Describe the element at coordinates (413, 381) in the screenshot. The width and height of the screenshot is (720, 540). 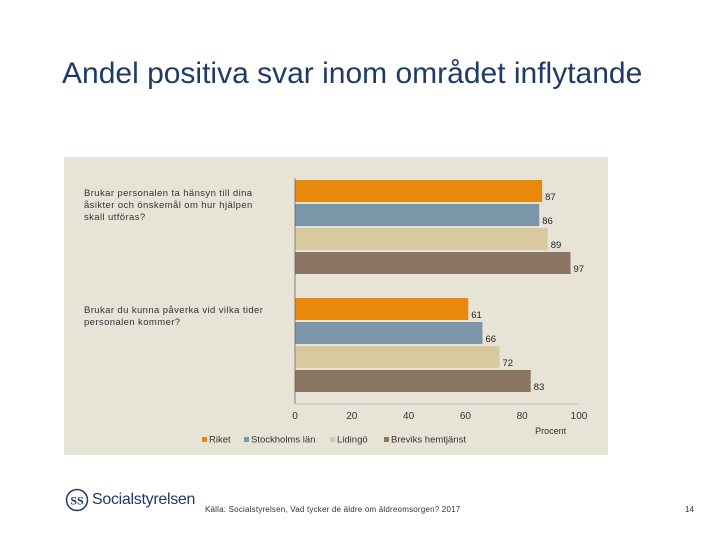
I see `bar-2-breviks-hemtjnst` at that location.